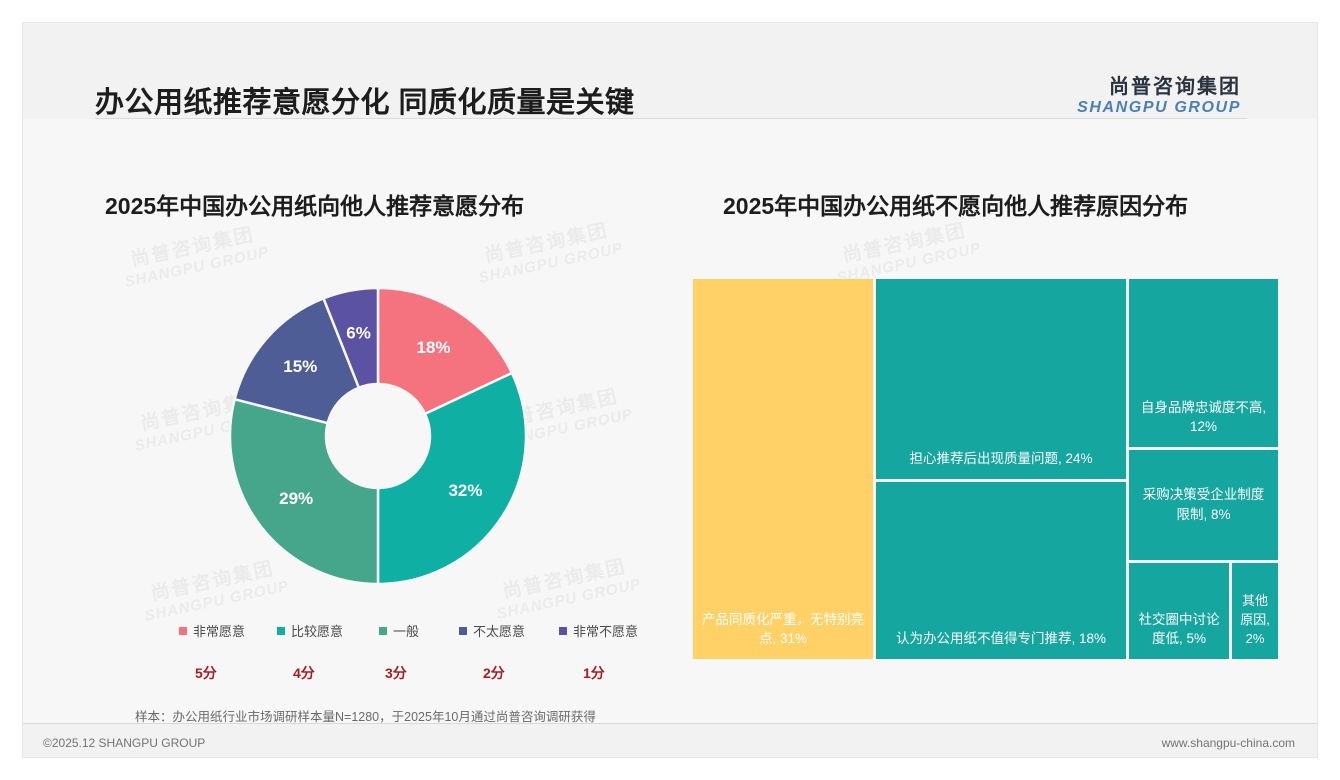  I want to click on donut-slice-label: 15%, so click(300, 366).